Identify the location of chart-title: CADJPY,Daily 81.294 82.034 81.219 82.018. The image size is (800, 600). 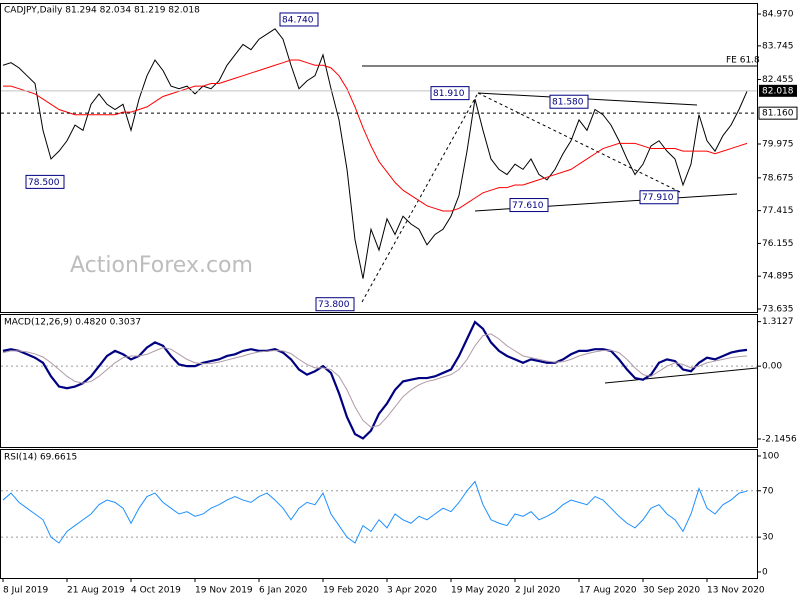
(102, 11).